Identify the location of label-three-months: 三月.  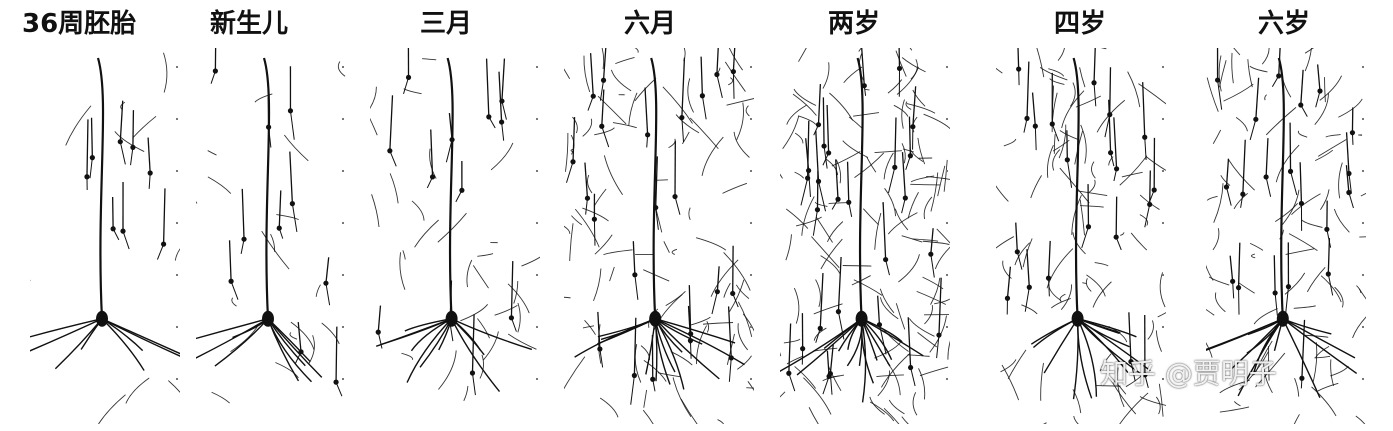
(446, 24).